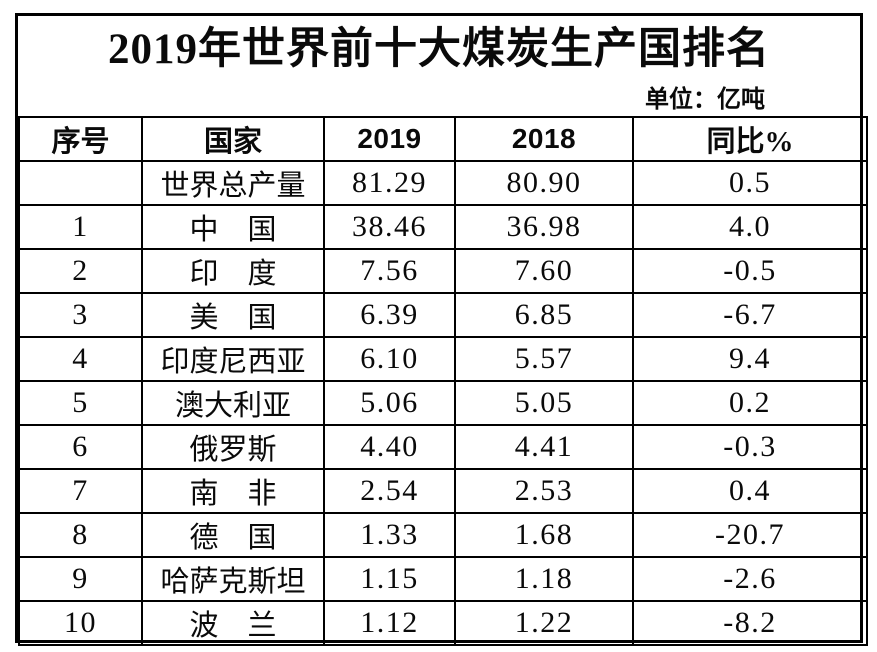  I want to click on table-row: 1 中 国 38.46 36.98 4.0, so click(443, 227).